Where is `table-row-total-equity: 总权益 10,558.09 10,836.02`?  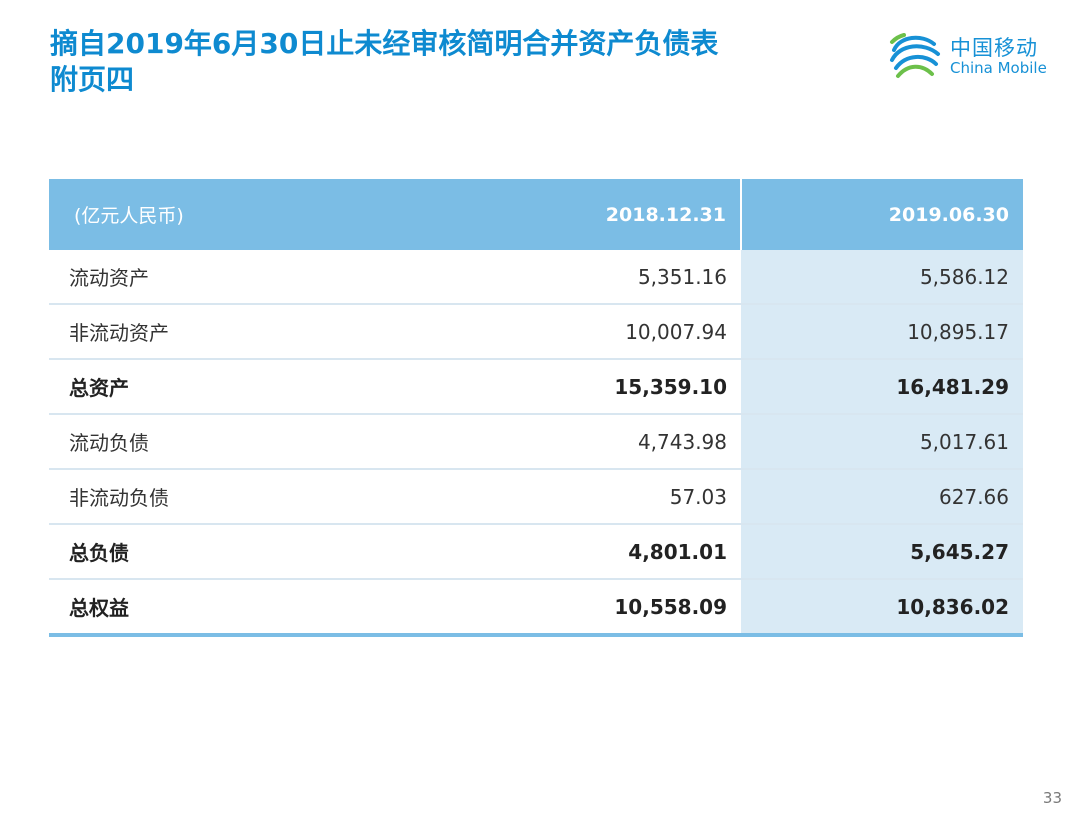
table-row-total-equity: 总权益 10,558.09 10,836.02 is located at coordinates (536, 608).